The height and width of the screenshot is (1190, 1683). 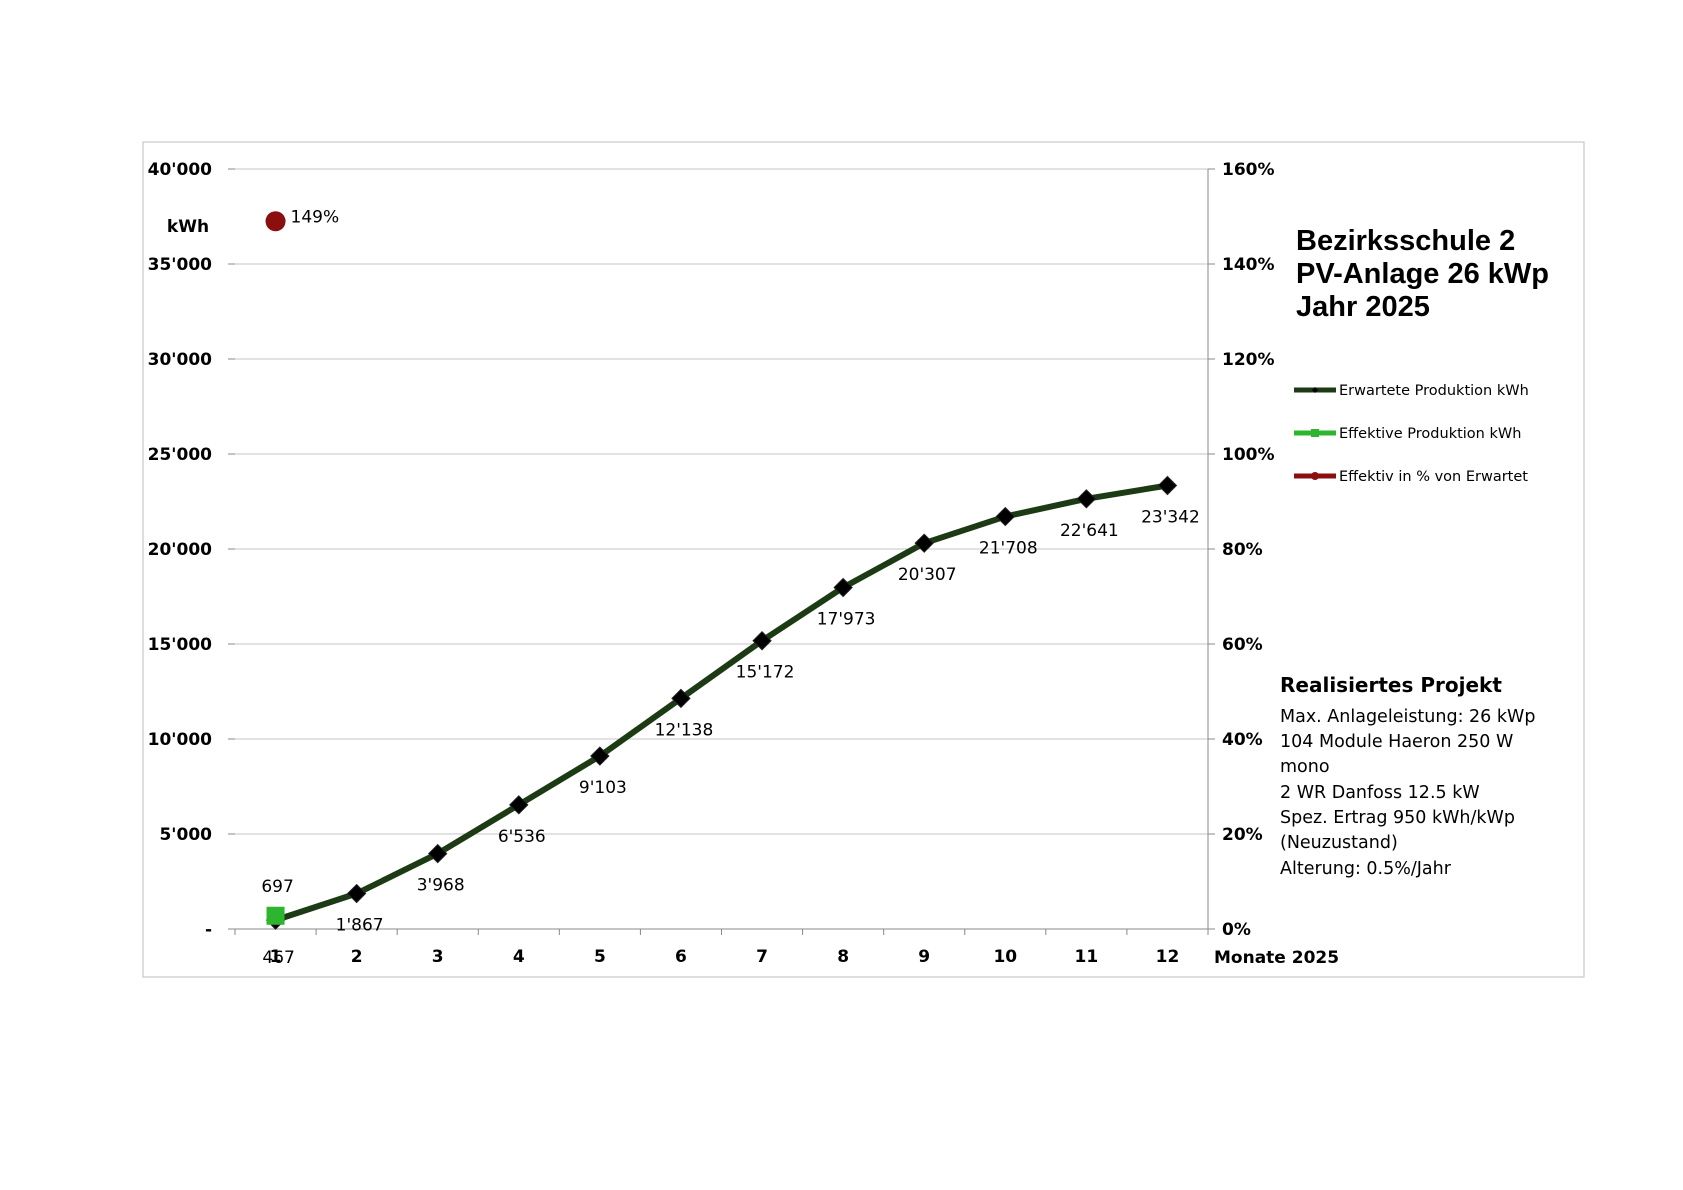 What do you see at coordinates (1430, 434) in the screenshot?
I see `legend-label: Effektive Produktion kWh` at bounding box center [1430, 434].